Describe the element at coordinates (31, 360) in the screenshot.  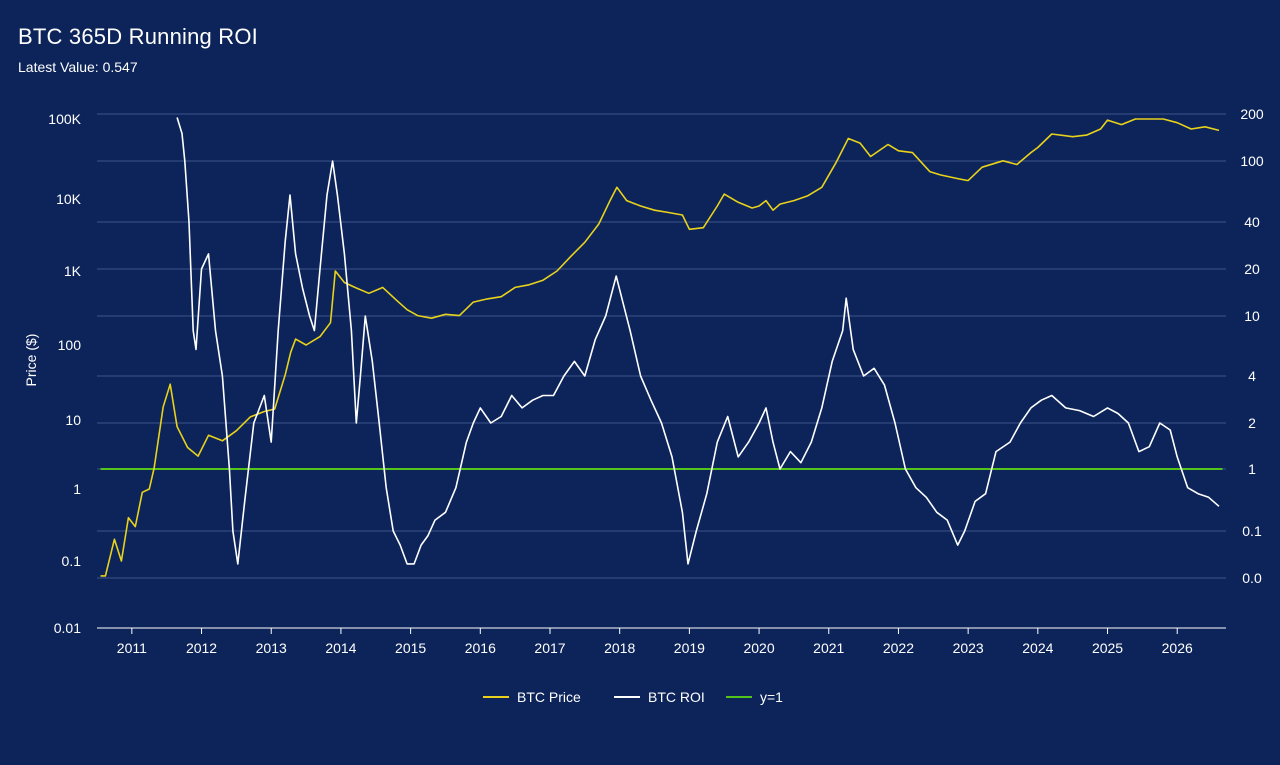
I see `y-axis-label-left: Price ($)` at that location.